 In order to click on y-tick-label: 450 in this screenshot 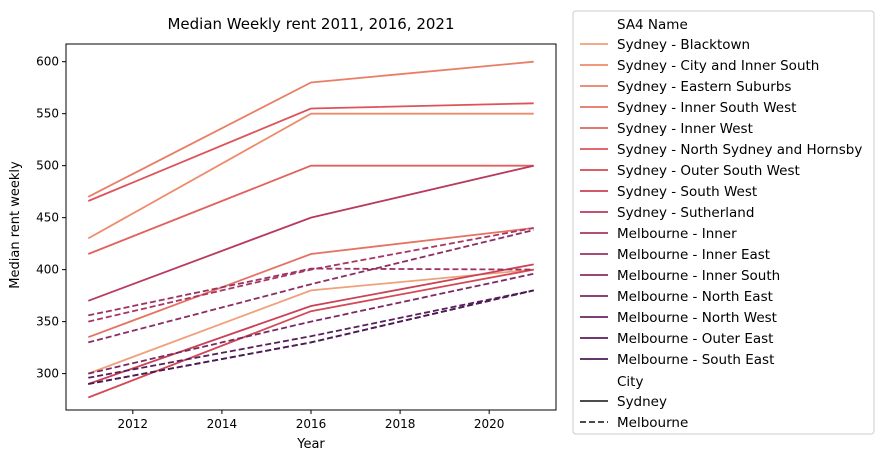, I will do `click(47, 218)`.